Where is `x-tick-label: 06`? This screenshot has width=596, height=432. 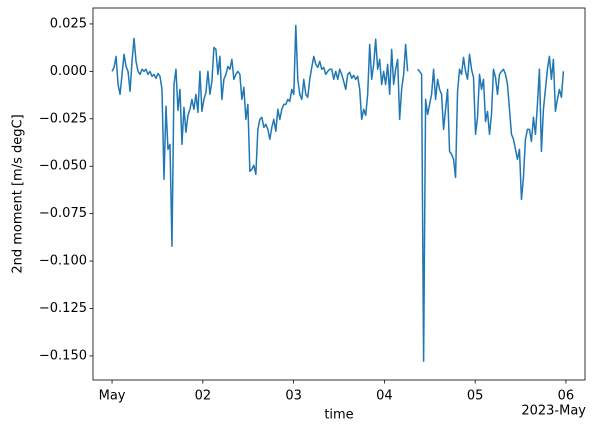 x-tick-label: 06 is located at coordinates (566, 396).